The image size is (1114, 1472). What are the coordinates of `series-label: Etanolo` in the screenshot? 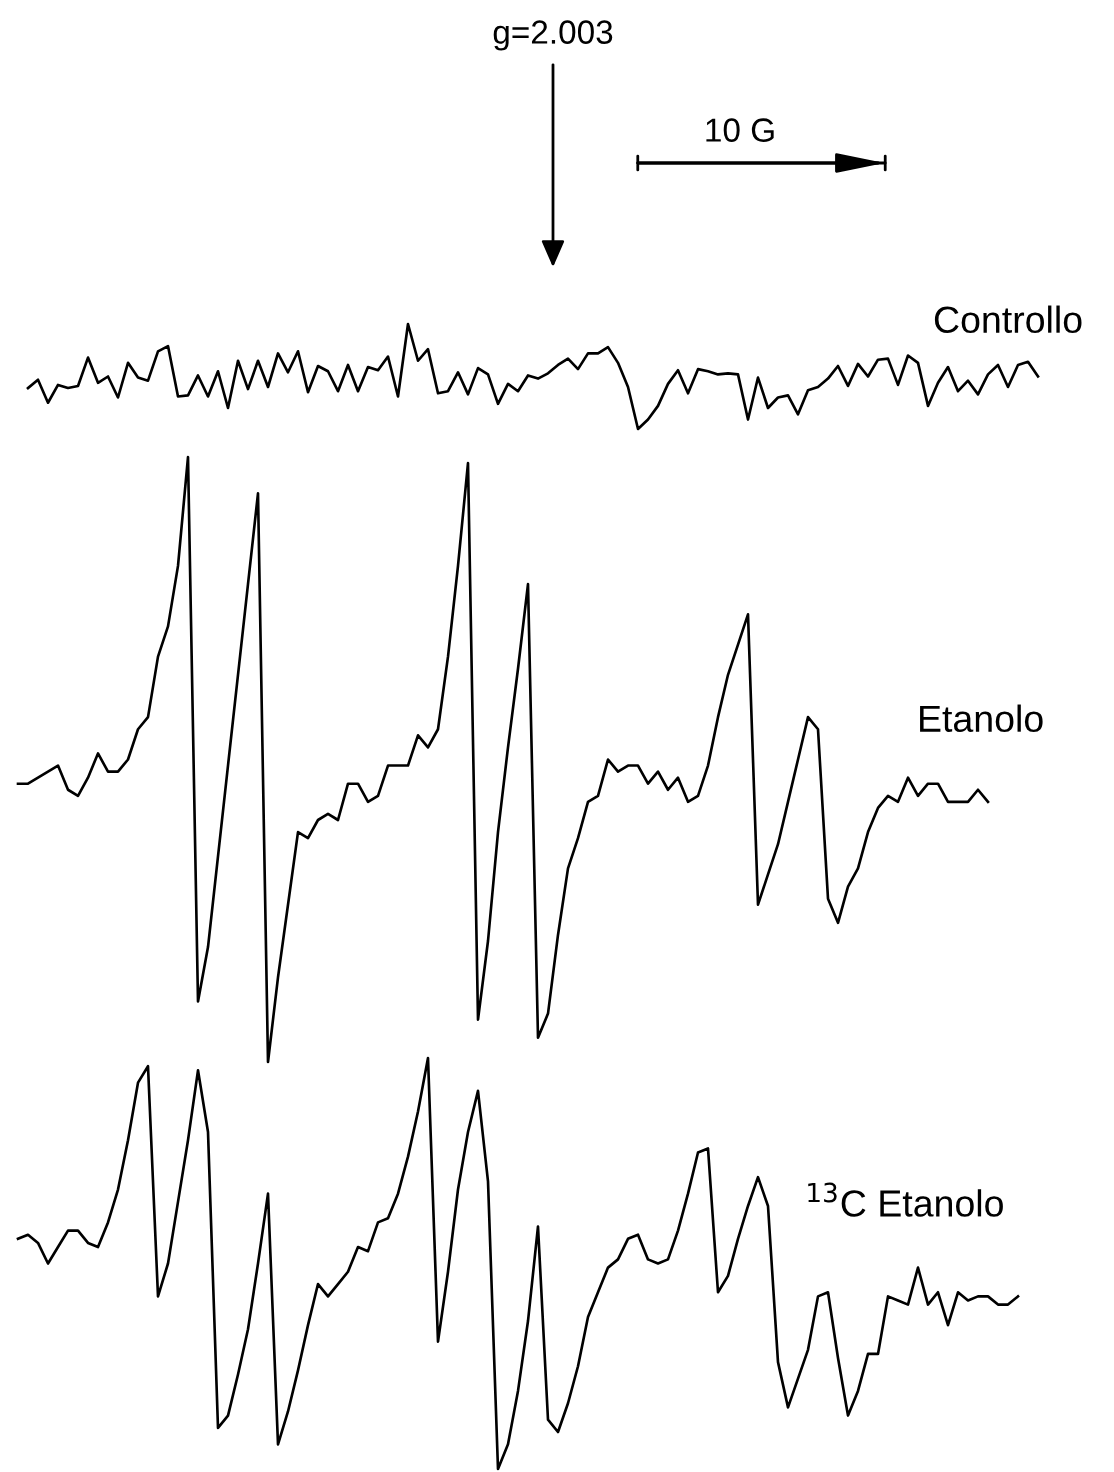 It's located at (981, 718).